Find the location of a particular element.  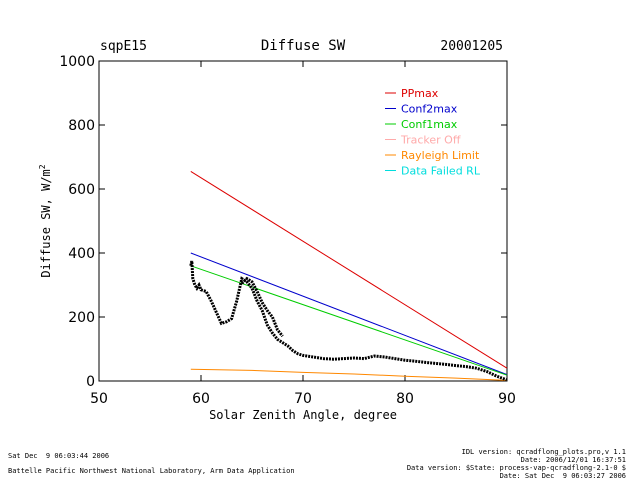

x-tick-label: 90 is located at coordinates (507, 399).